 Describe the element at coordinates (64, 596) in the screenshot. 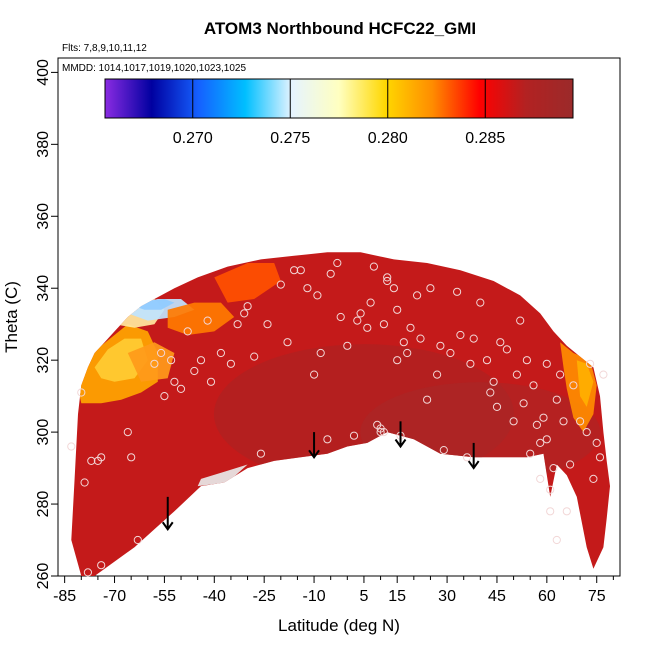

I see `x-tick-label: -85` at that location.